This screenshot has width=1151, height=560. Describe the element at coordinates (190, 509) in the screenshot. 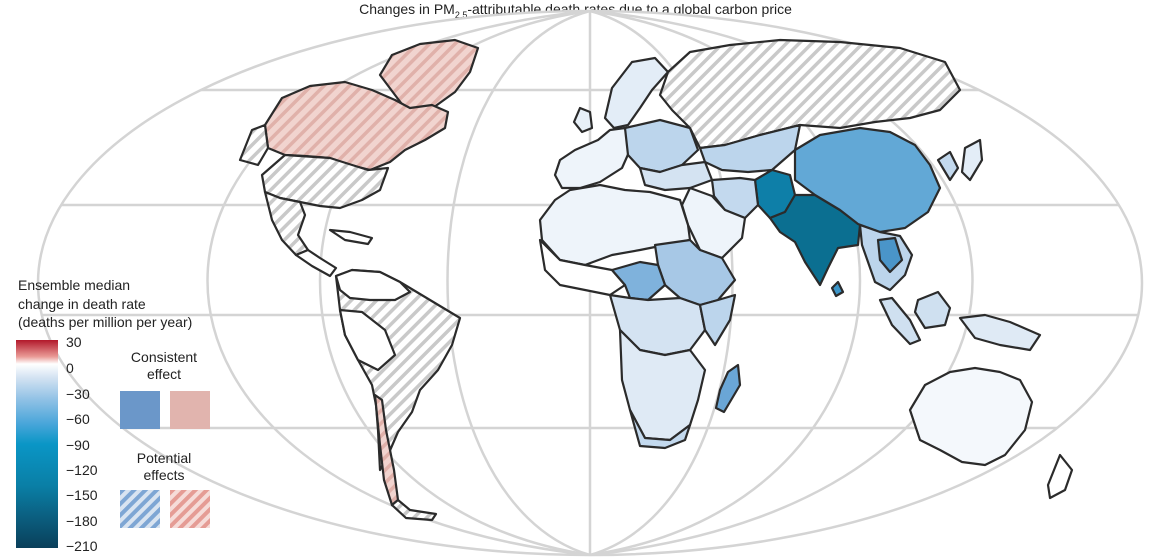

I see `potential-positive-swatch` at that location.